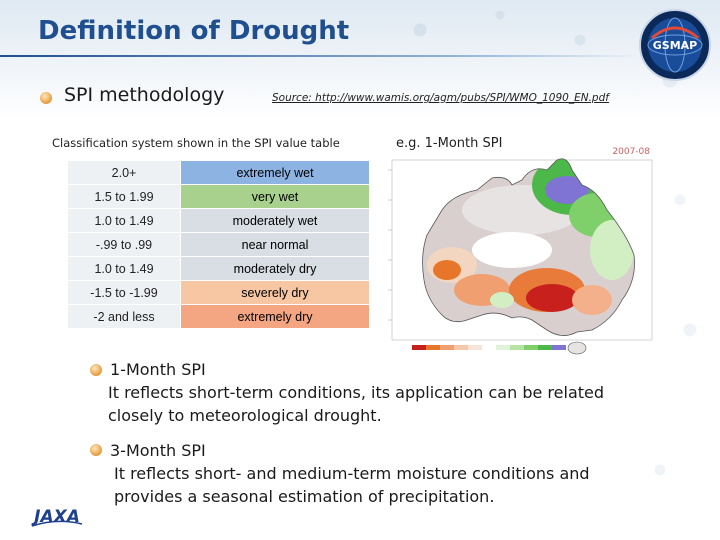 The image size is (720, 540). What do you see at coordinates (158, 450) in the screenshot?
I see `point-2-title: 3-Month SPI` at bounding box center [158, 450].